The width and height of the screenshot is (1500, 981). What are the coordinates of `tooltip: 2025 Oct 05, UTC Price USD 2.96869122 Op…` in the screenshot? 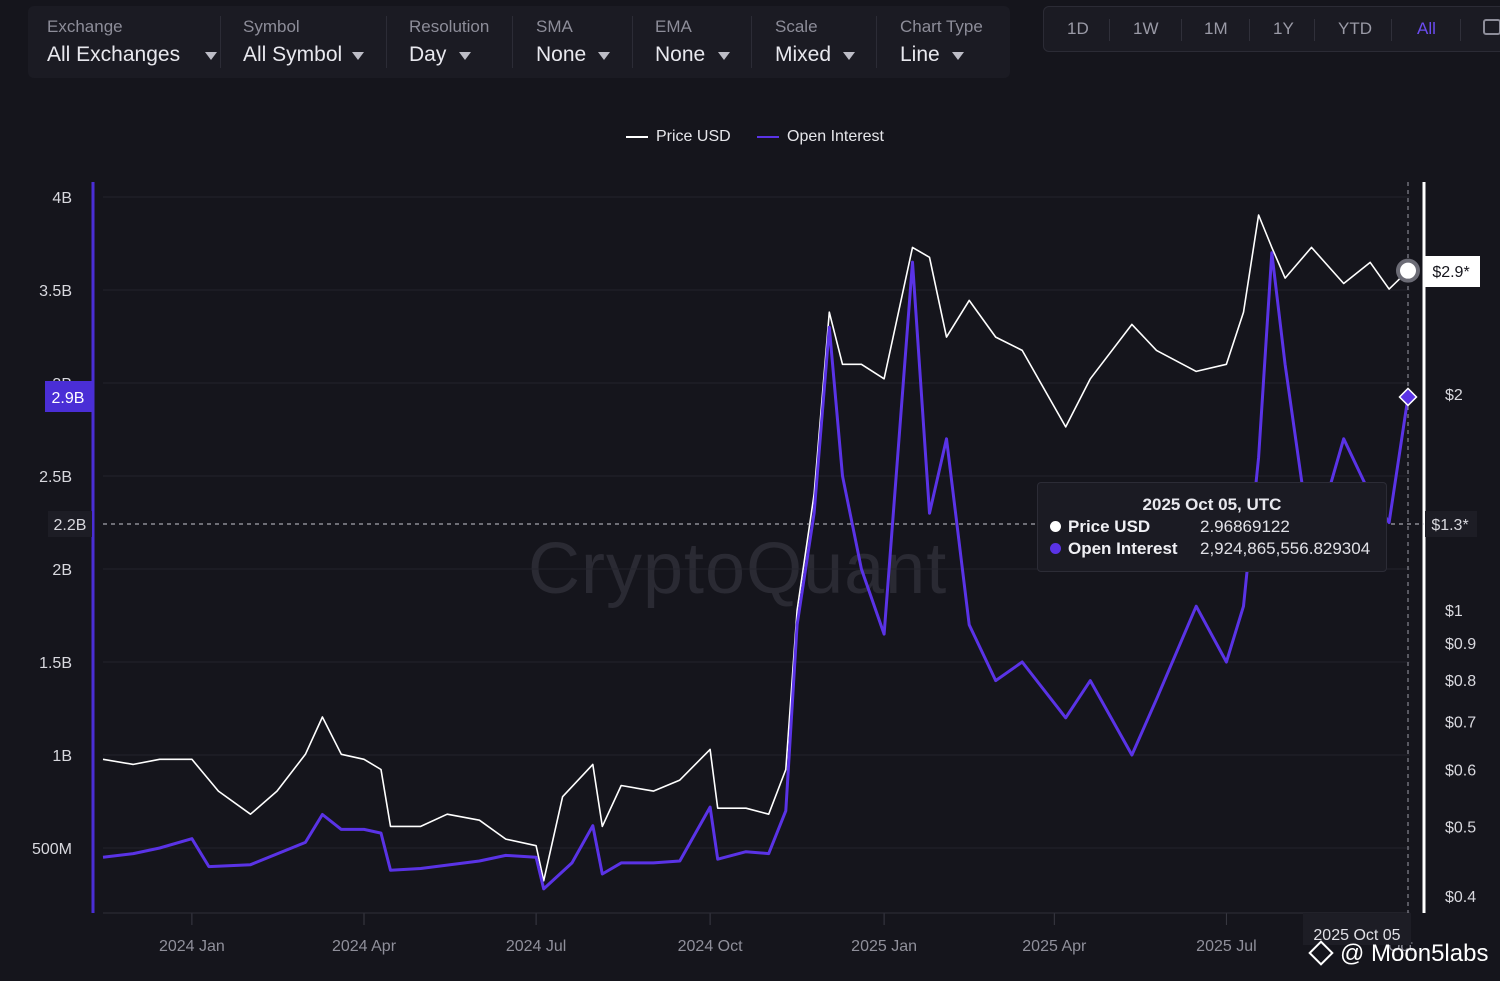 It's located at (1212, 527).